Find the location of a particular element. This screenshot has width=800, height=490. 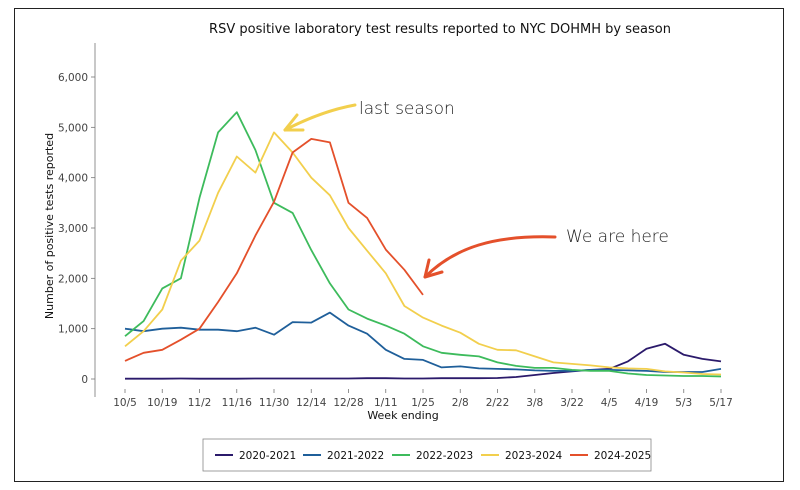

x-axis-title: Week ending is located at coordinates (402, 415).